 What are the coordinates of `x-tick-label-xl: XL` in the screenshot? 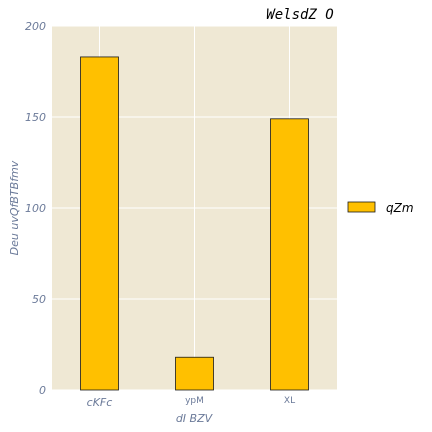 It's located at (289, 401).